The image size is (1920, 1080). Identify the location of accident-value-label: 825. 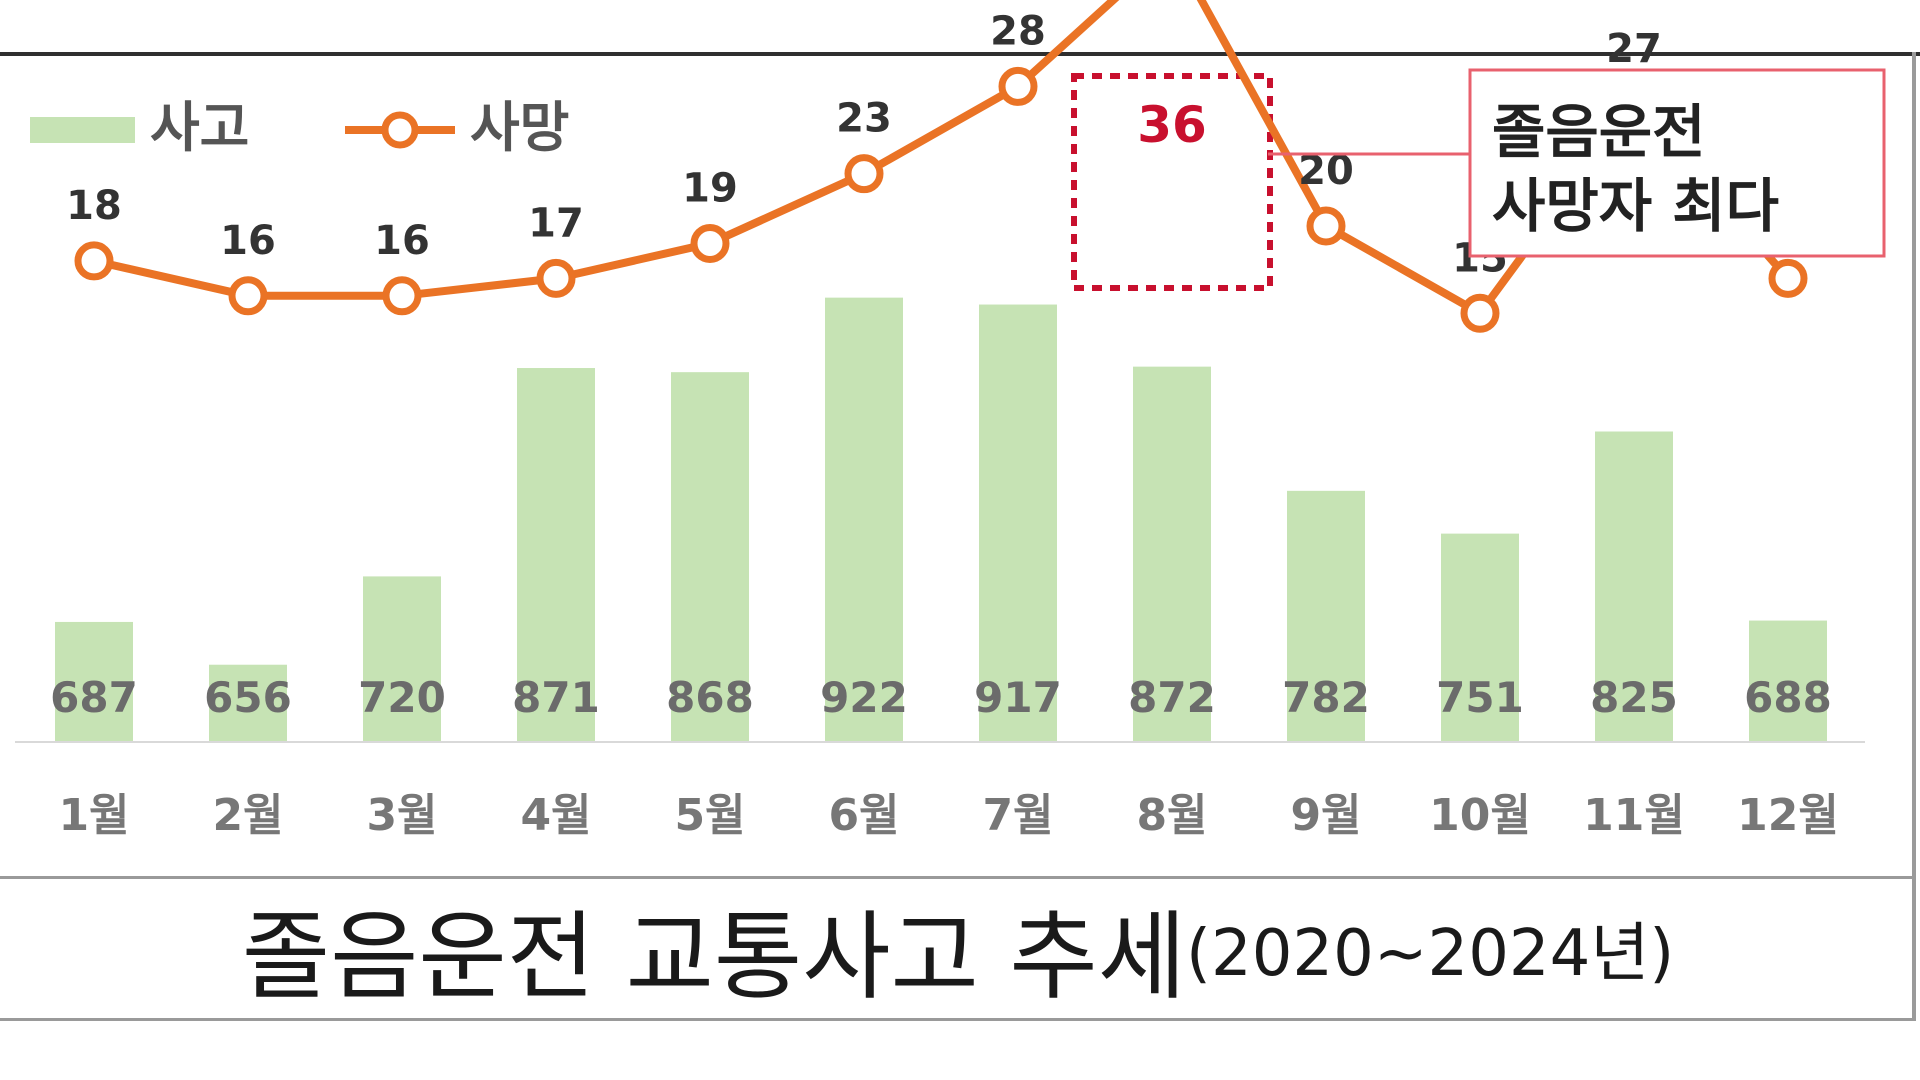
(1634, 697).